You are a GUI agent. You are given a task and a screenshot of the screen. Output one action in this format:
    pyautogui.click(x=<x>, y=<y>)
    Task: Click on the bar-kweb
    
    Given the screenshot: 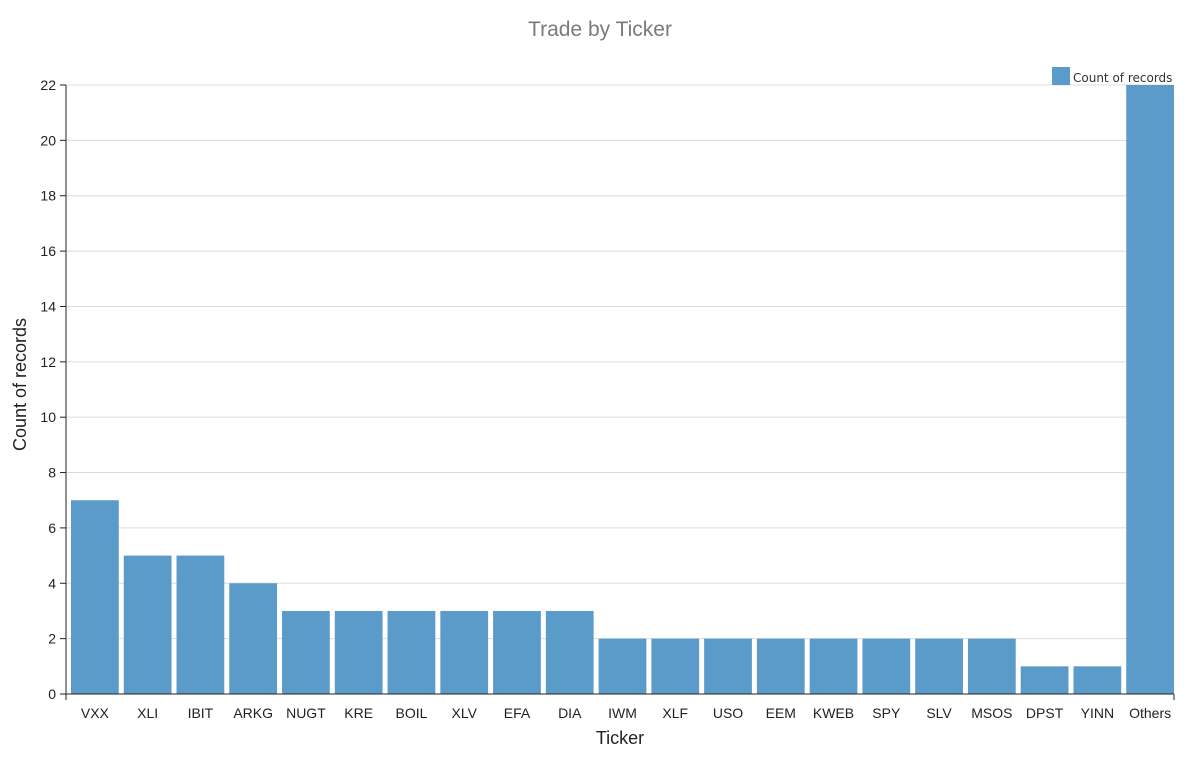 What is the action you would take?
    pyautogui.click(x=833, y=666)
    